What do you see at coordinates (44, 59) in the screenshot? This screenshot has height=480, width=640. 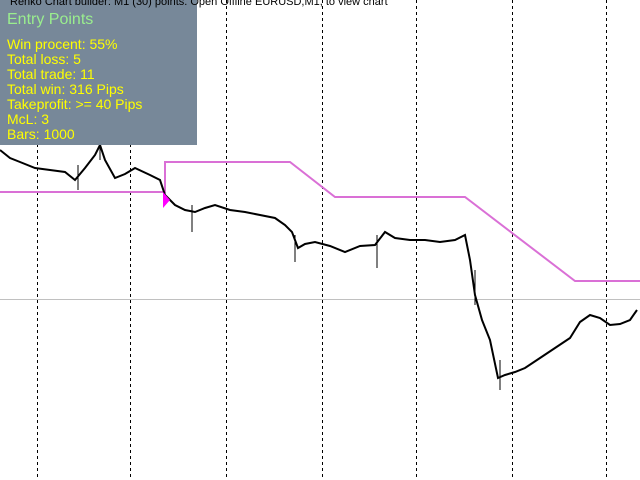 I see `stat-line: Total loss: 5` at bounding box center [44, 59].